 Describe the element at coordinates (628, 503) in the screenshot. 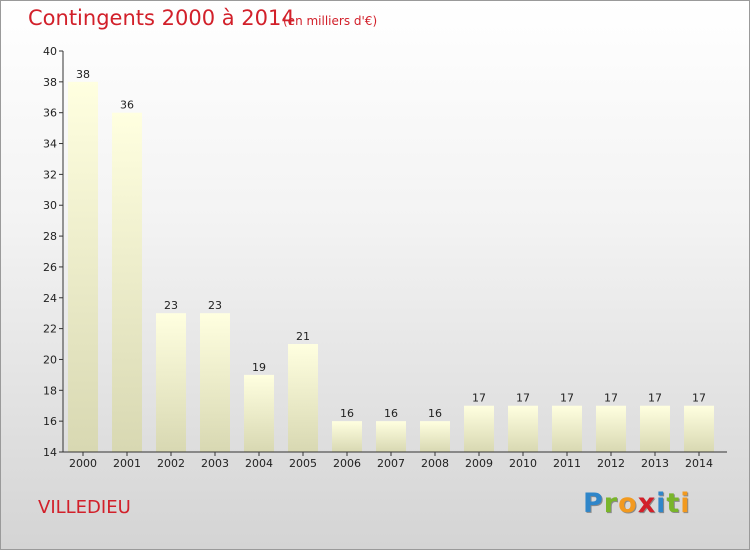

I see `logo-letter: o` at that location.